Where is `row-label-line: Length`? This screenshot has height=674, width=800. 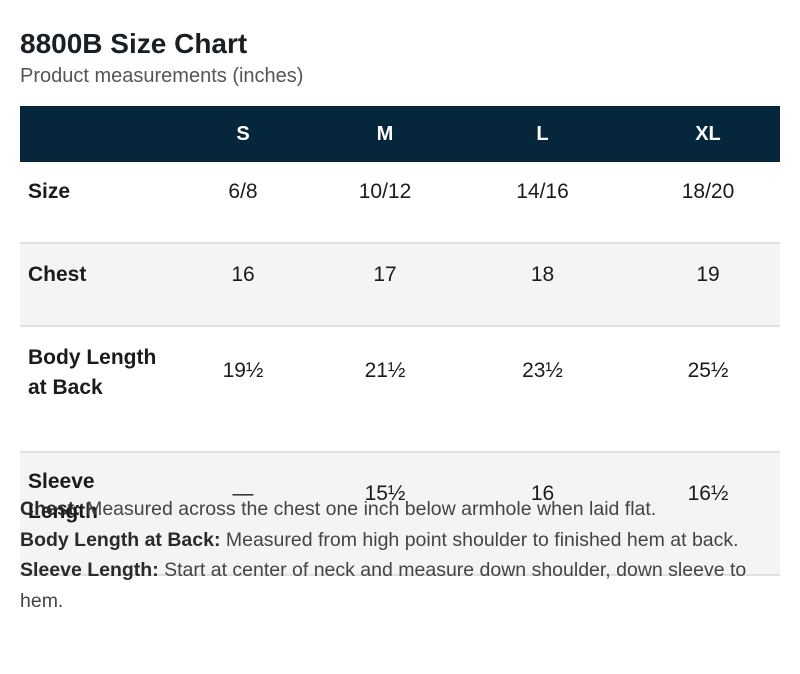
row-label-line: Length is located at coordinates (63, 511).